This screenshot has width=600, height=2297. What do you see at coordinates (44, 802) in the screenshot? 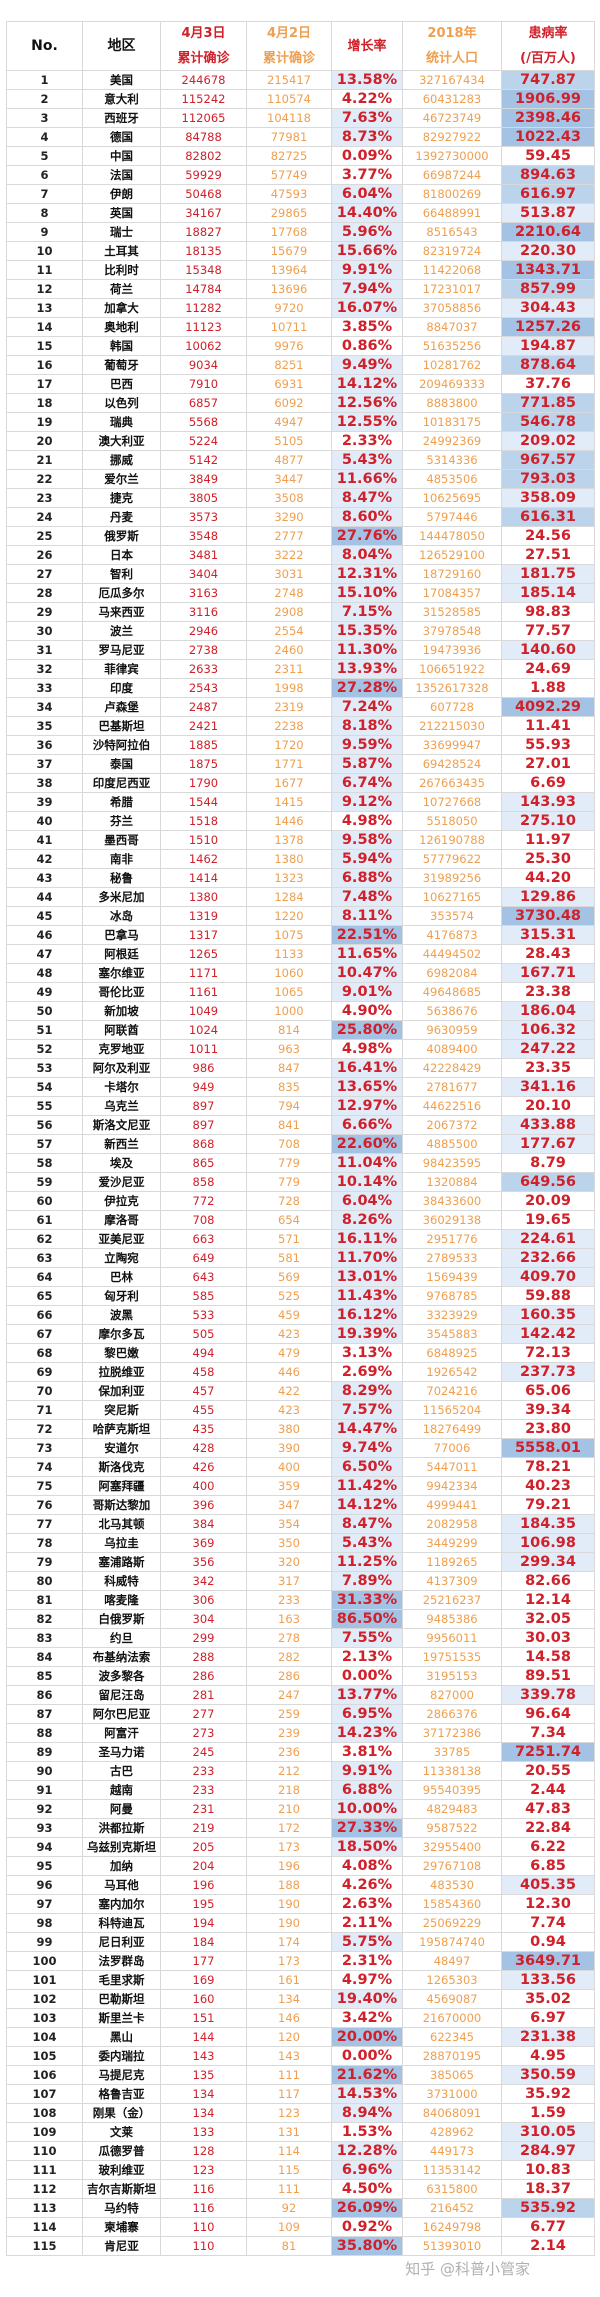
I see `cell-no: 39` at bounding box center [44, 802].